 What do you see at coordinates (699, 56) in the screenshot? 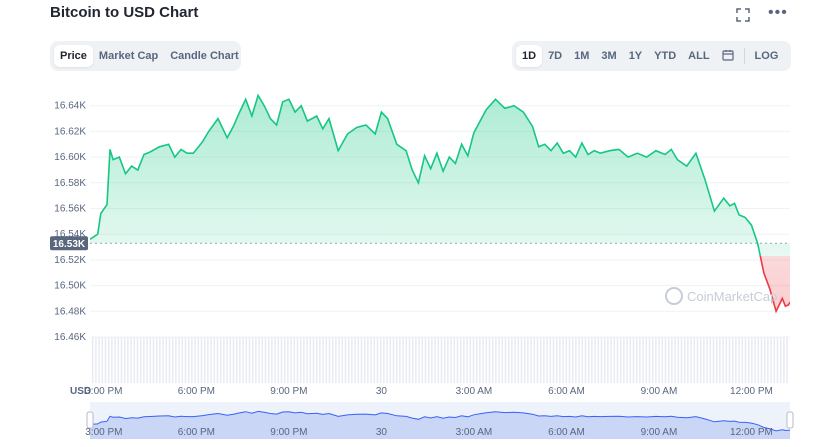
I see `range-all: ALL` at bounding box center [699, 56].